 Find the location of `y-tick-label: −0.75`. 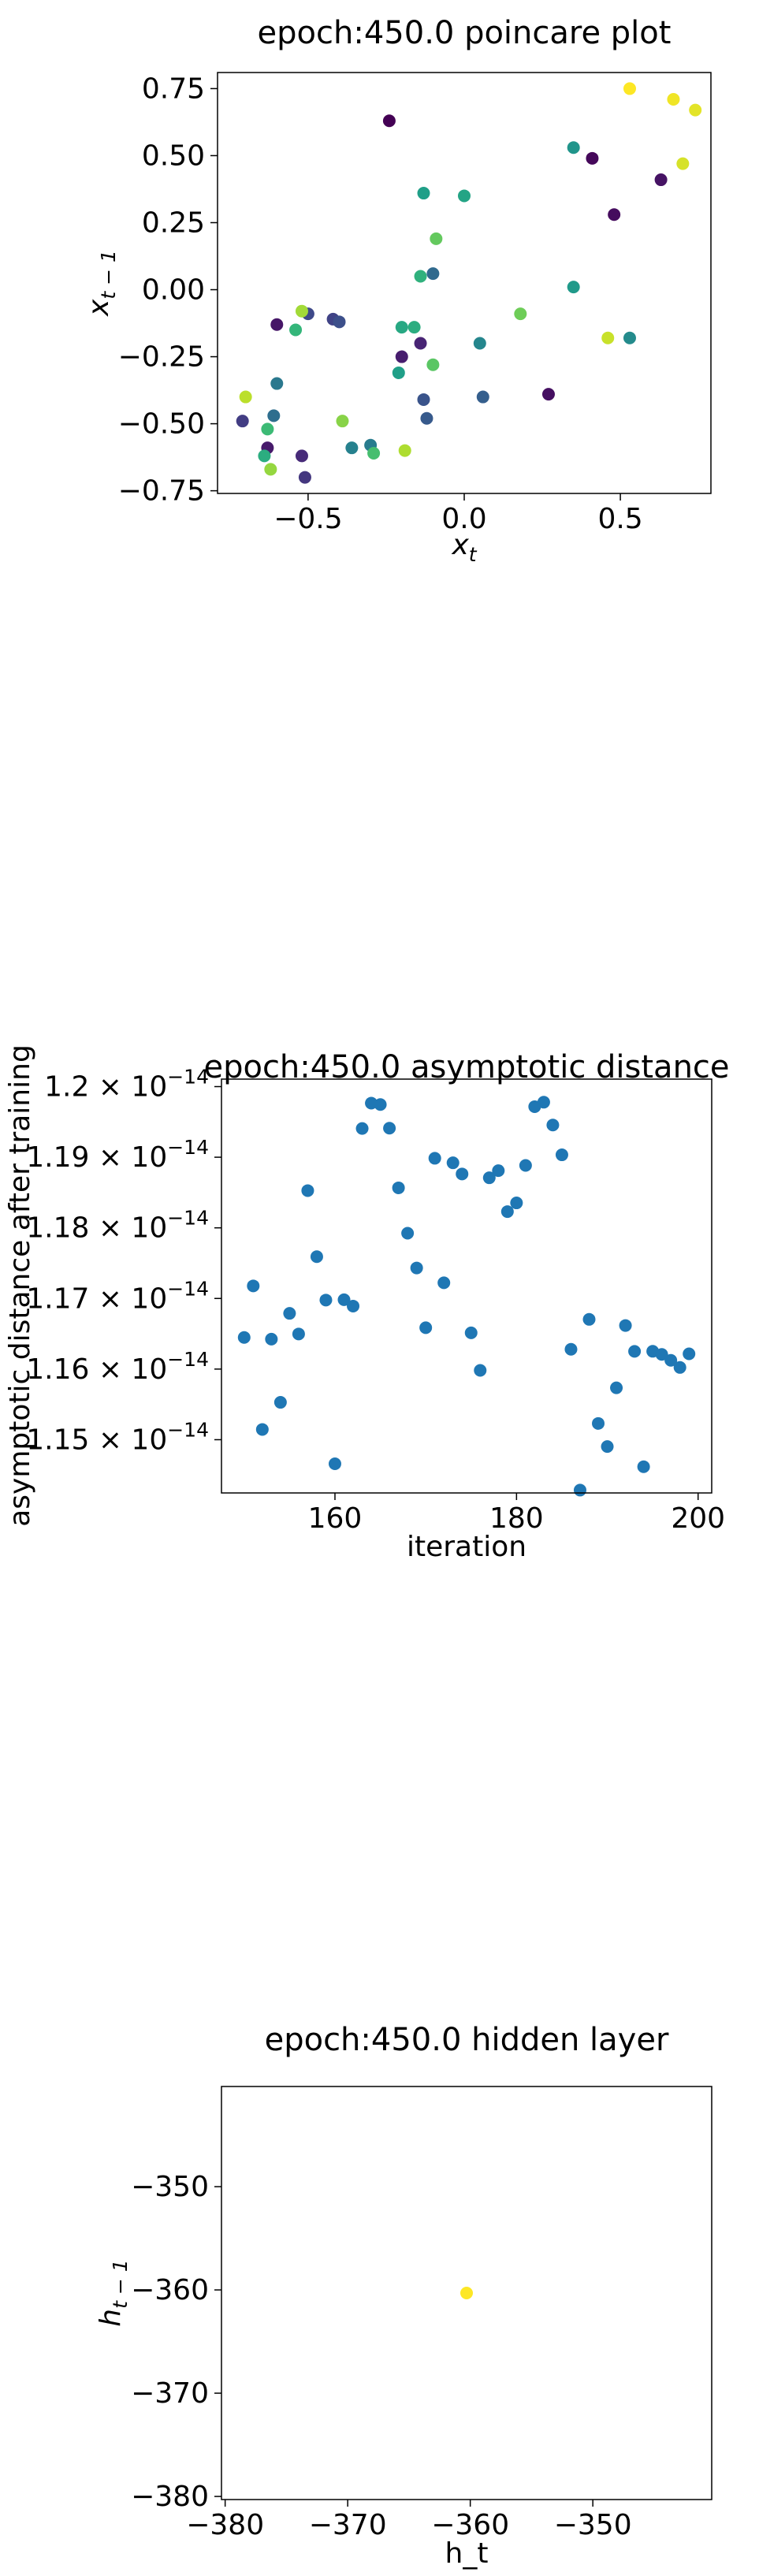

y-tick-label: −0.75 is located at coordinates (161, 491).